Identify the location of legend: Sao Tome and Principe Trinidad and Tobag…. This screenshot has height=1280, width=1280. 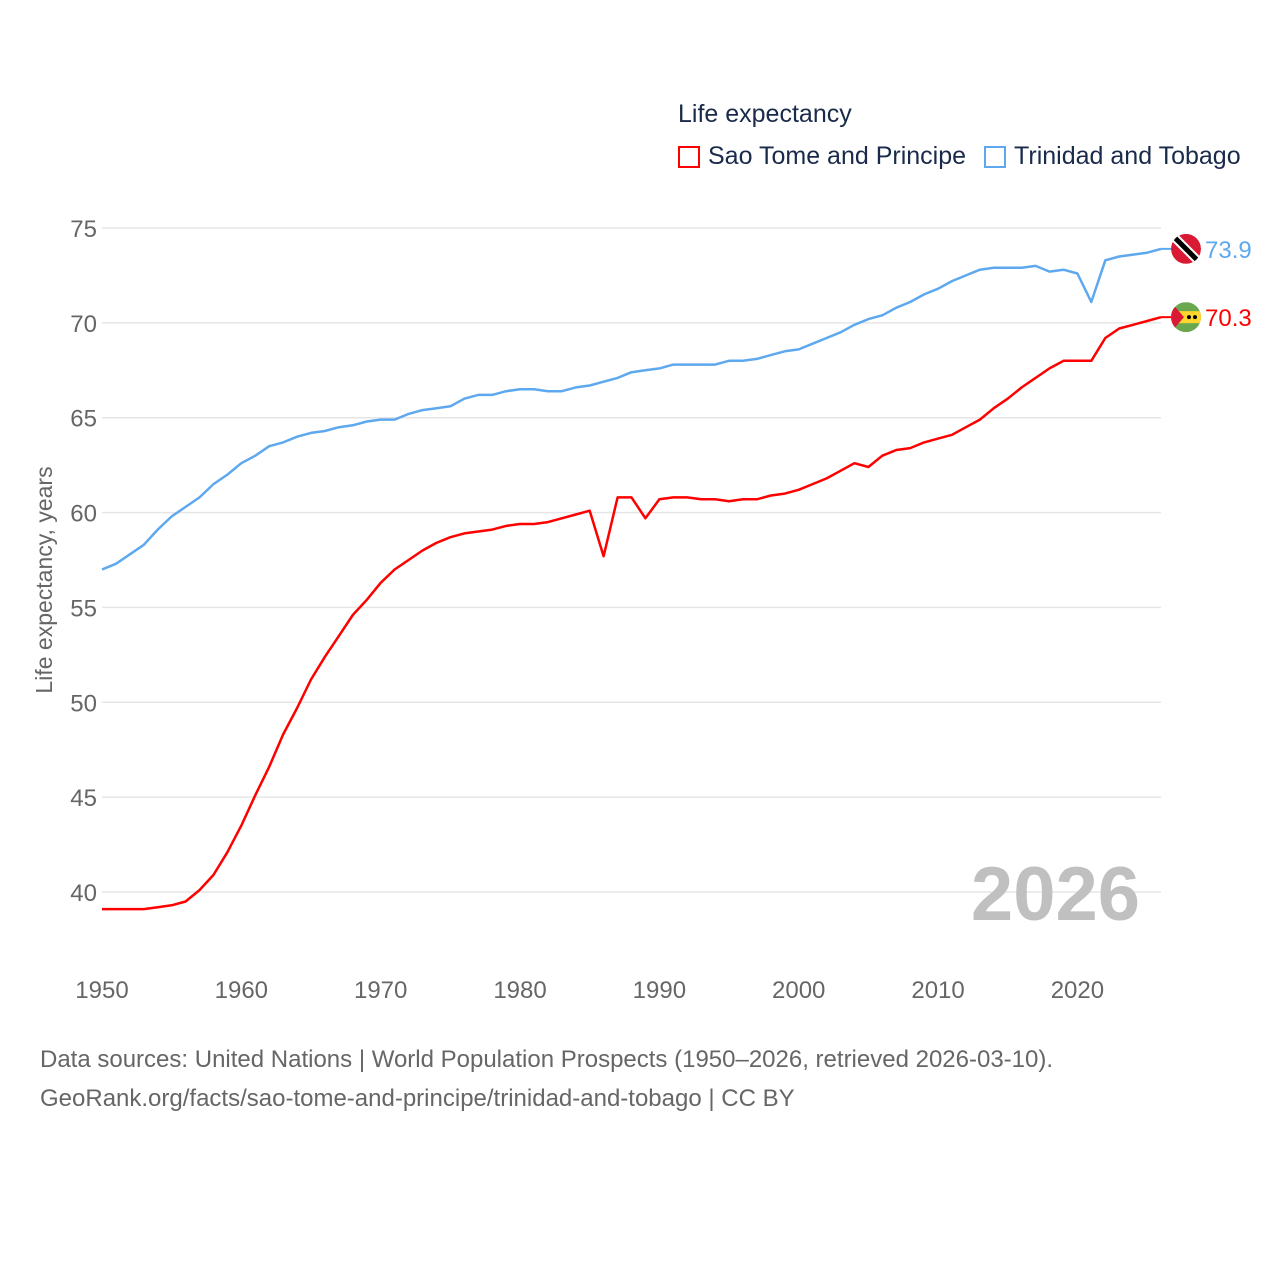
(959, 156).